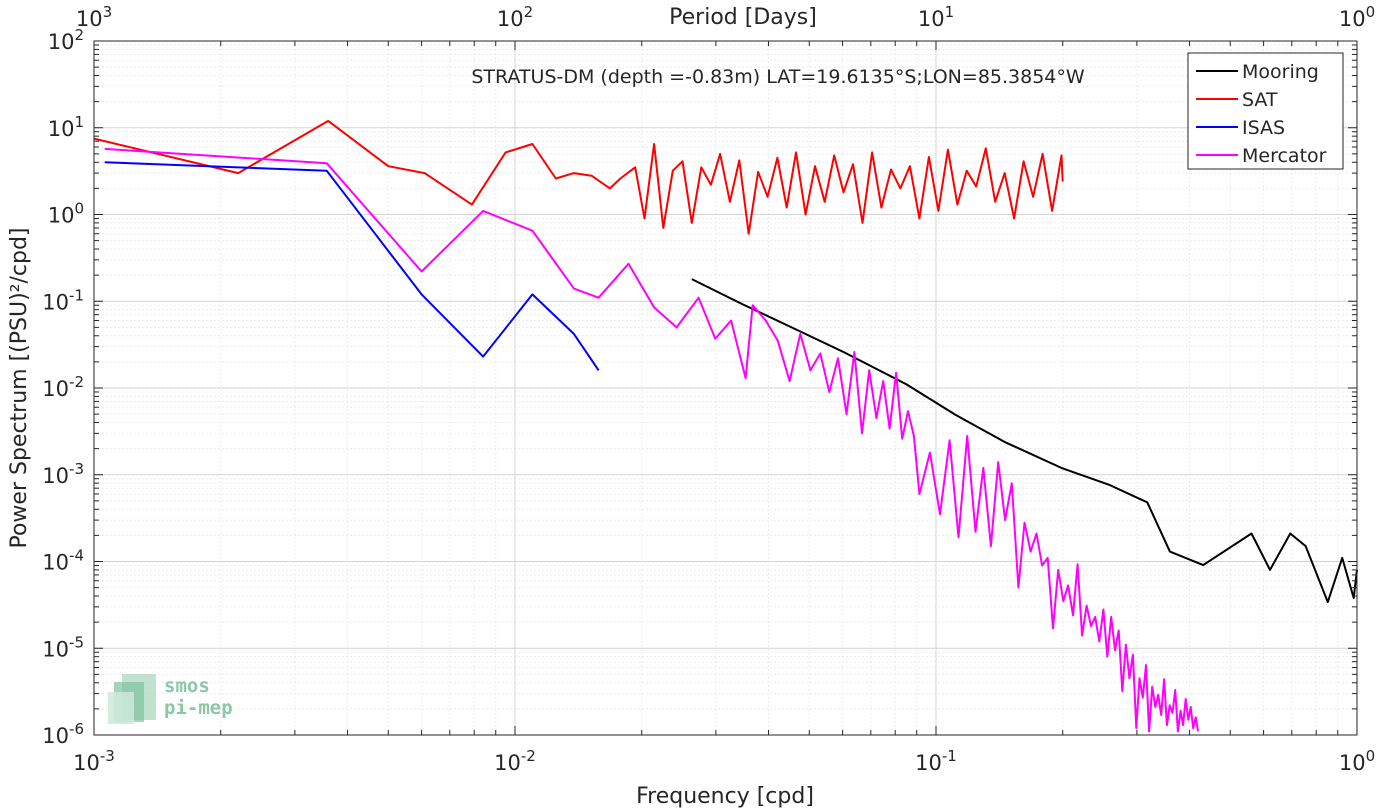 The width and height of the screenshot is (1377, 809). I want to click on x-tick-label: 10⁻², so click(515, 761).